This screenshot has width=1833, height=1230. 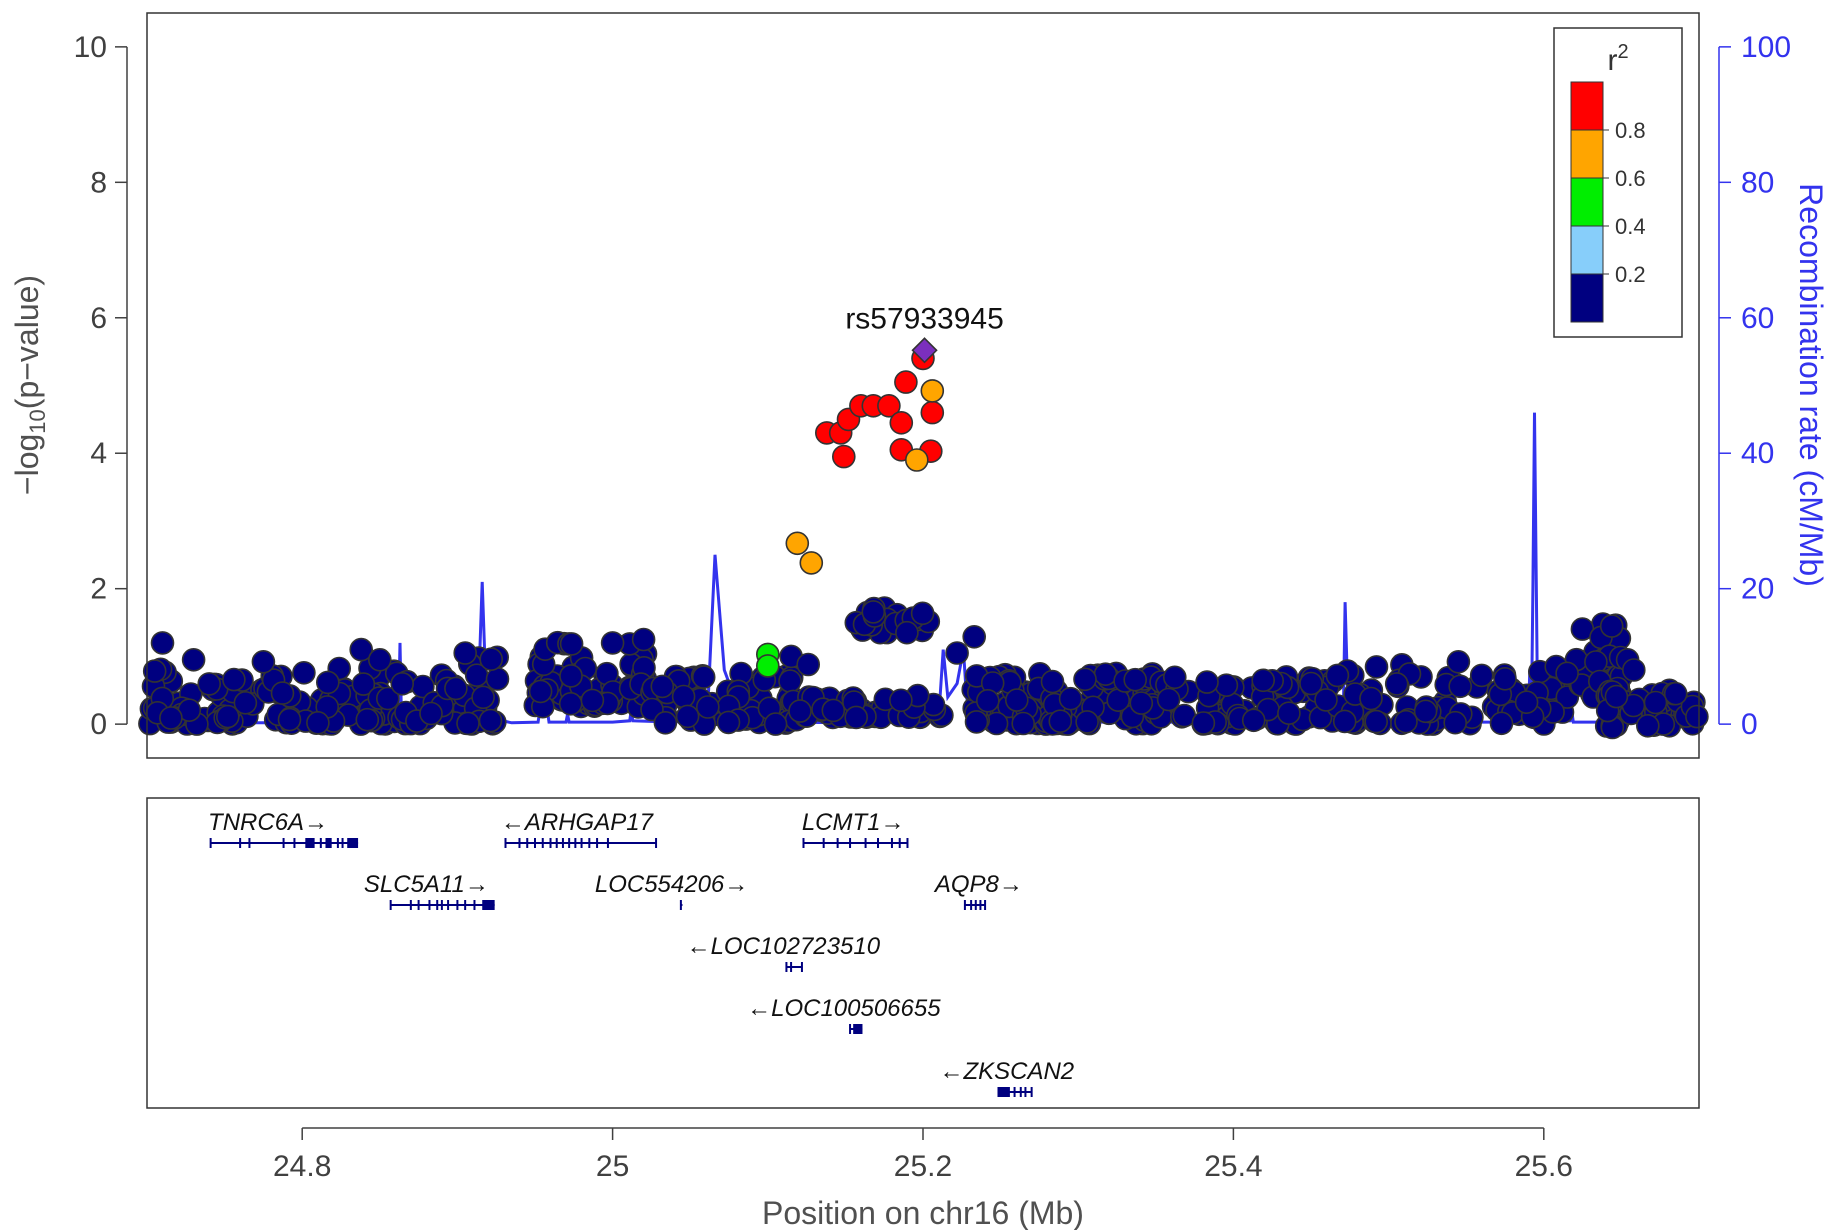 I want to click on left-y-axis-title: −log10(p−value), so click(x=29, y=385).